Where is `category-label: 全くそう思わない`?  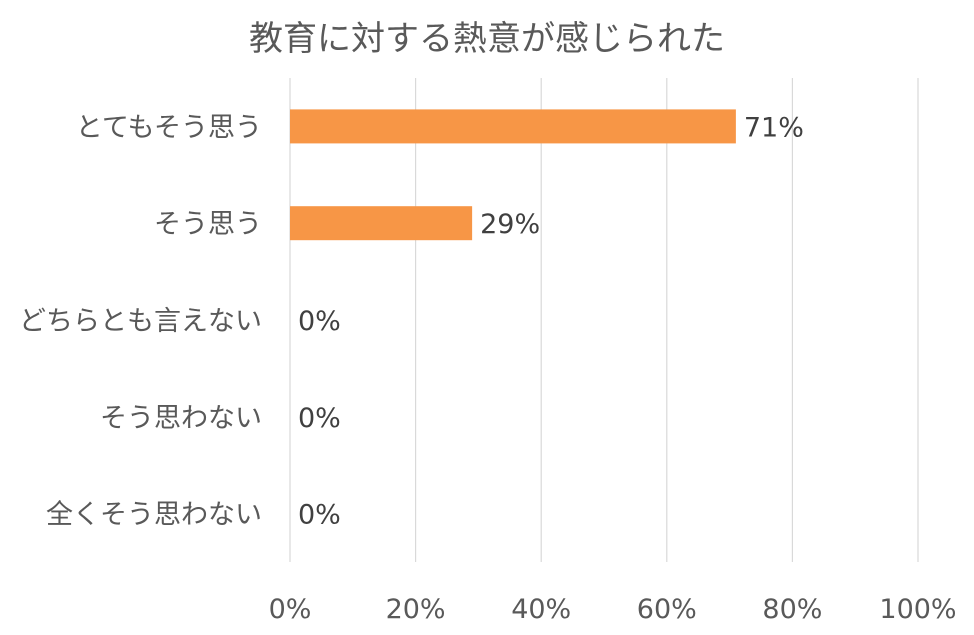
category-label: 全くそう思わない is located at coordinates (154, 515).